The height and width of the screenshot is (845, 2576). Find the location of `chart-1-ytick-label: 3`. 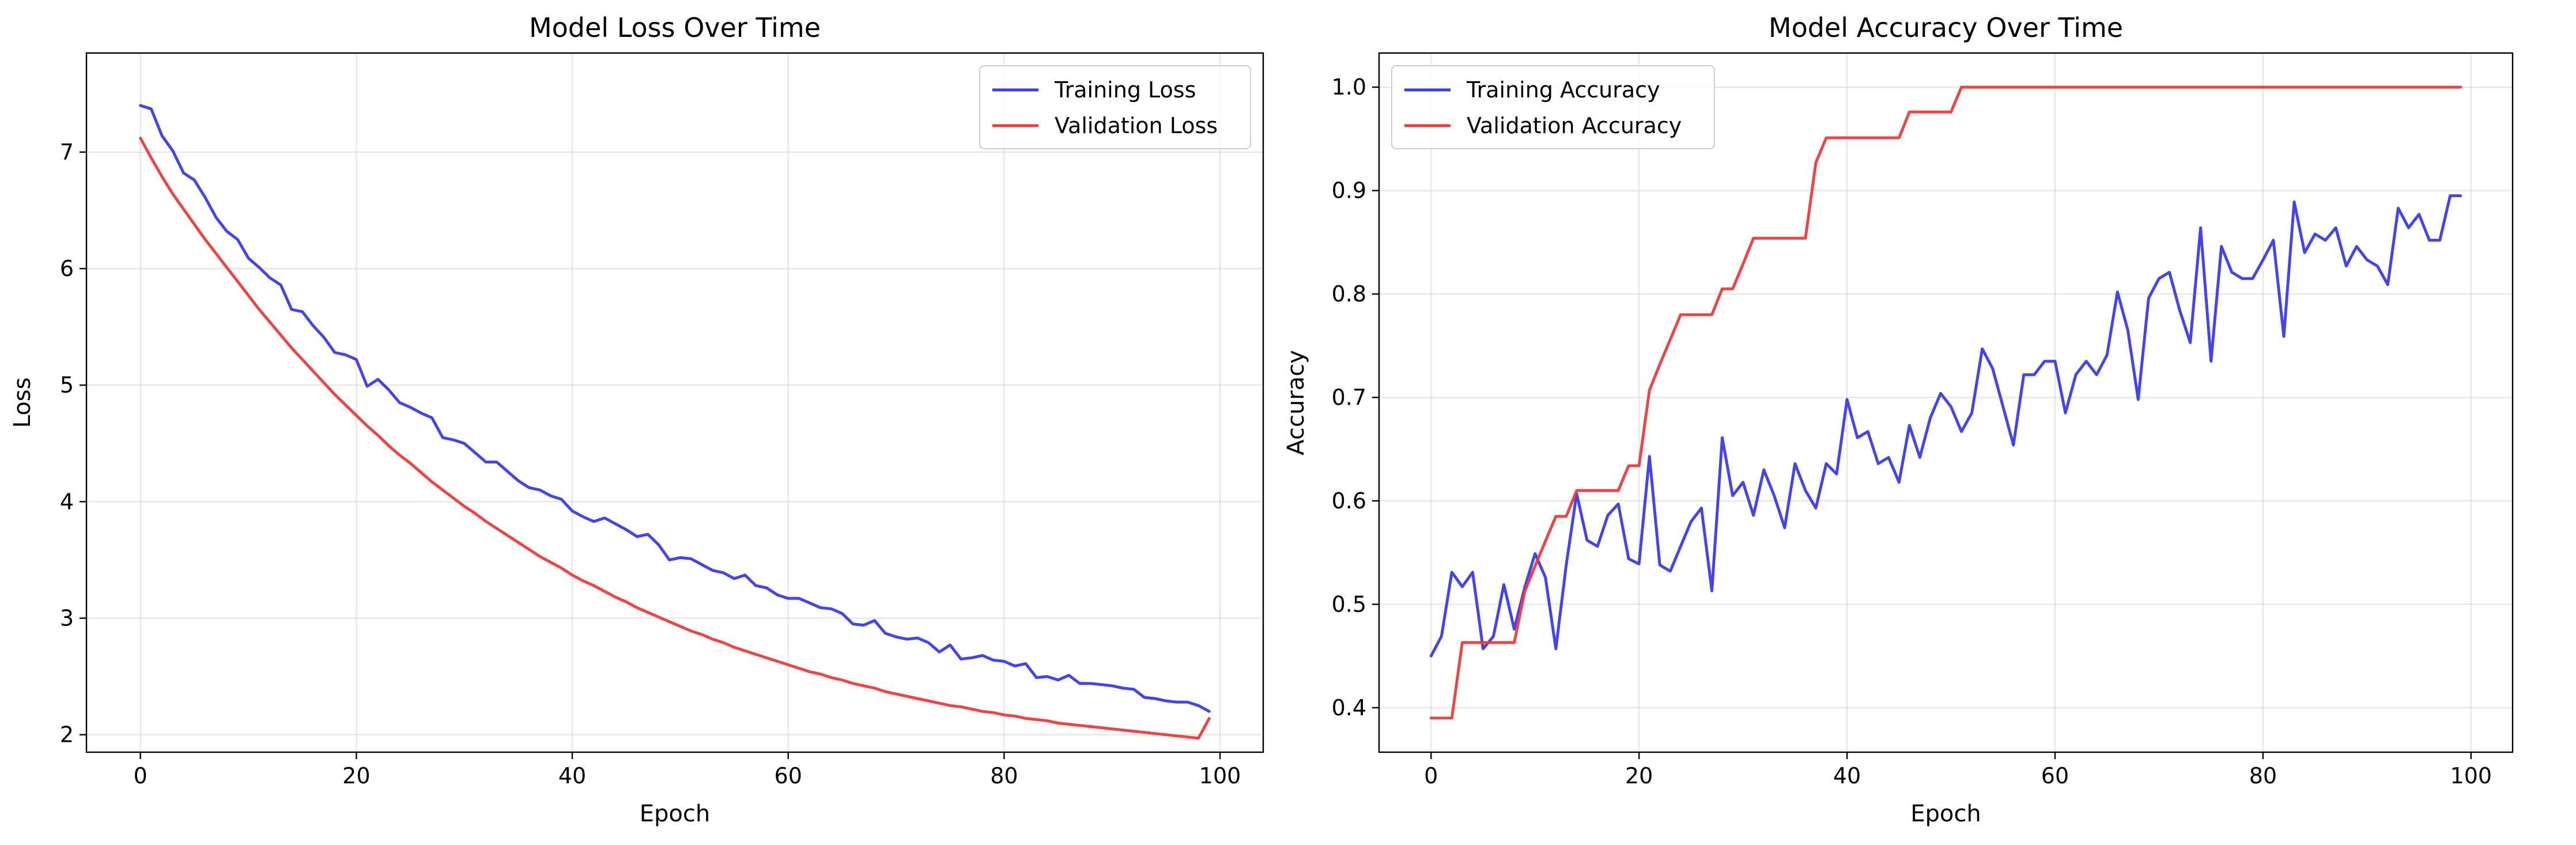

chart-1-ytick-label: 3 is located at coordinates (67, 618).